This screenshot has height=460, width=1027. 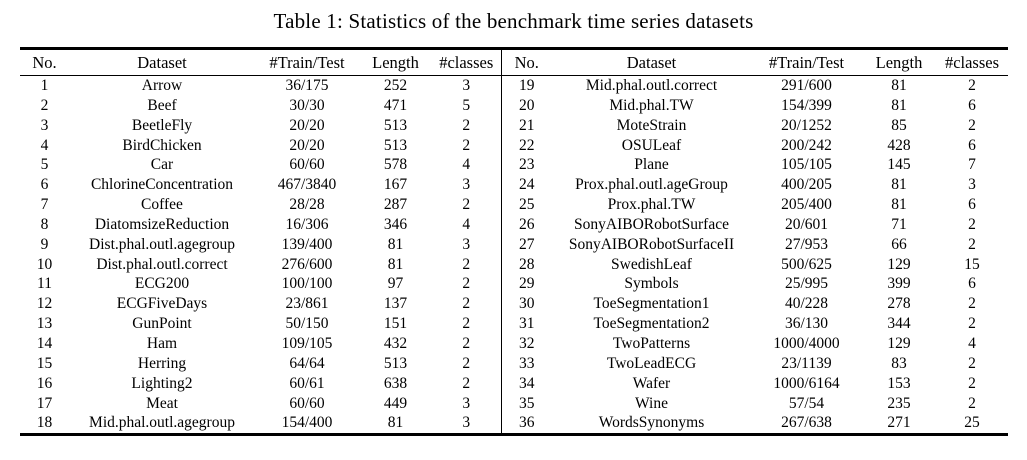 What do you see at coordinates (806, 85) in the screenshot?
I see `cell-traintest-right: 291/600` at bounding box center [806, 85].